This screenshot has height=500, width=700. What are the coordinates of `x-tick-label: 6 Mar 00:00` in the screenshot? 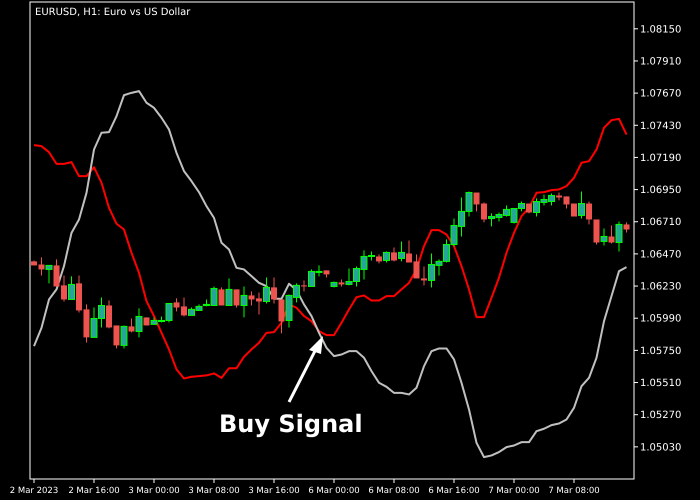 It's located at (334, 491).